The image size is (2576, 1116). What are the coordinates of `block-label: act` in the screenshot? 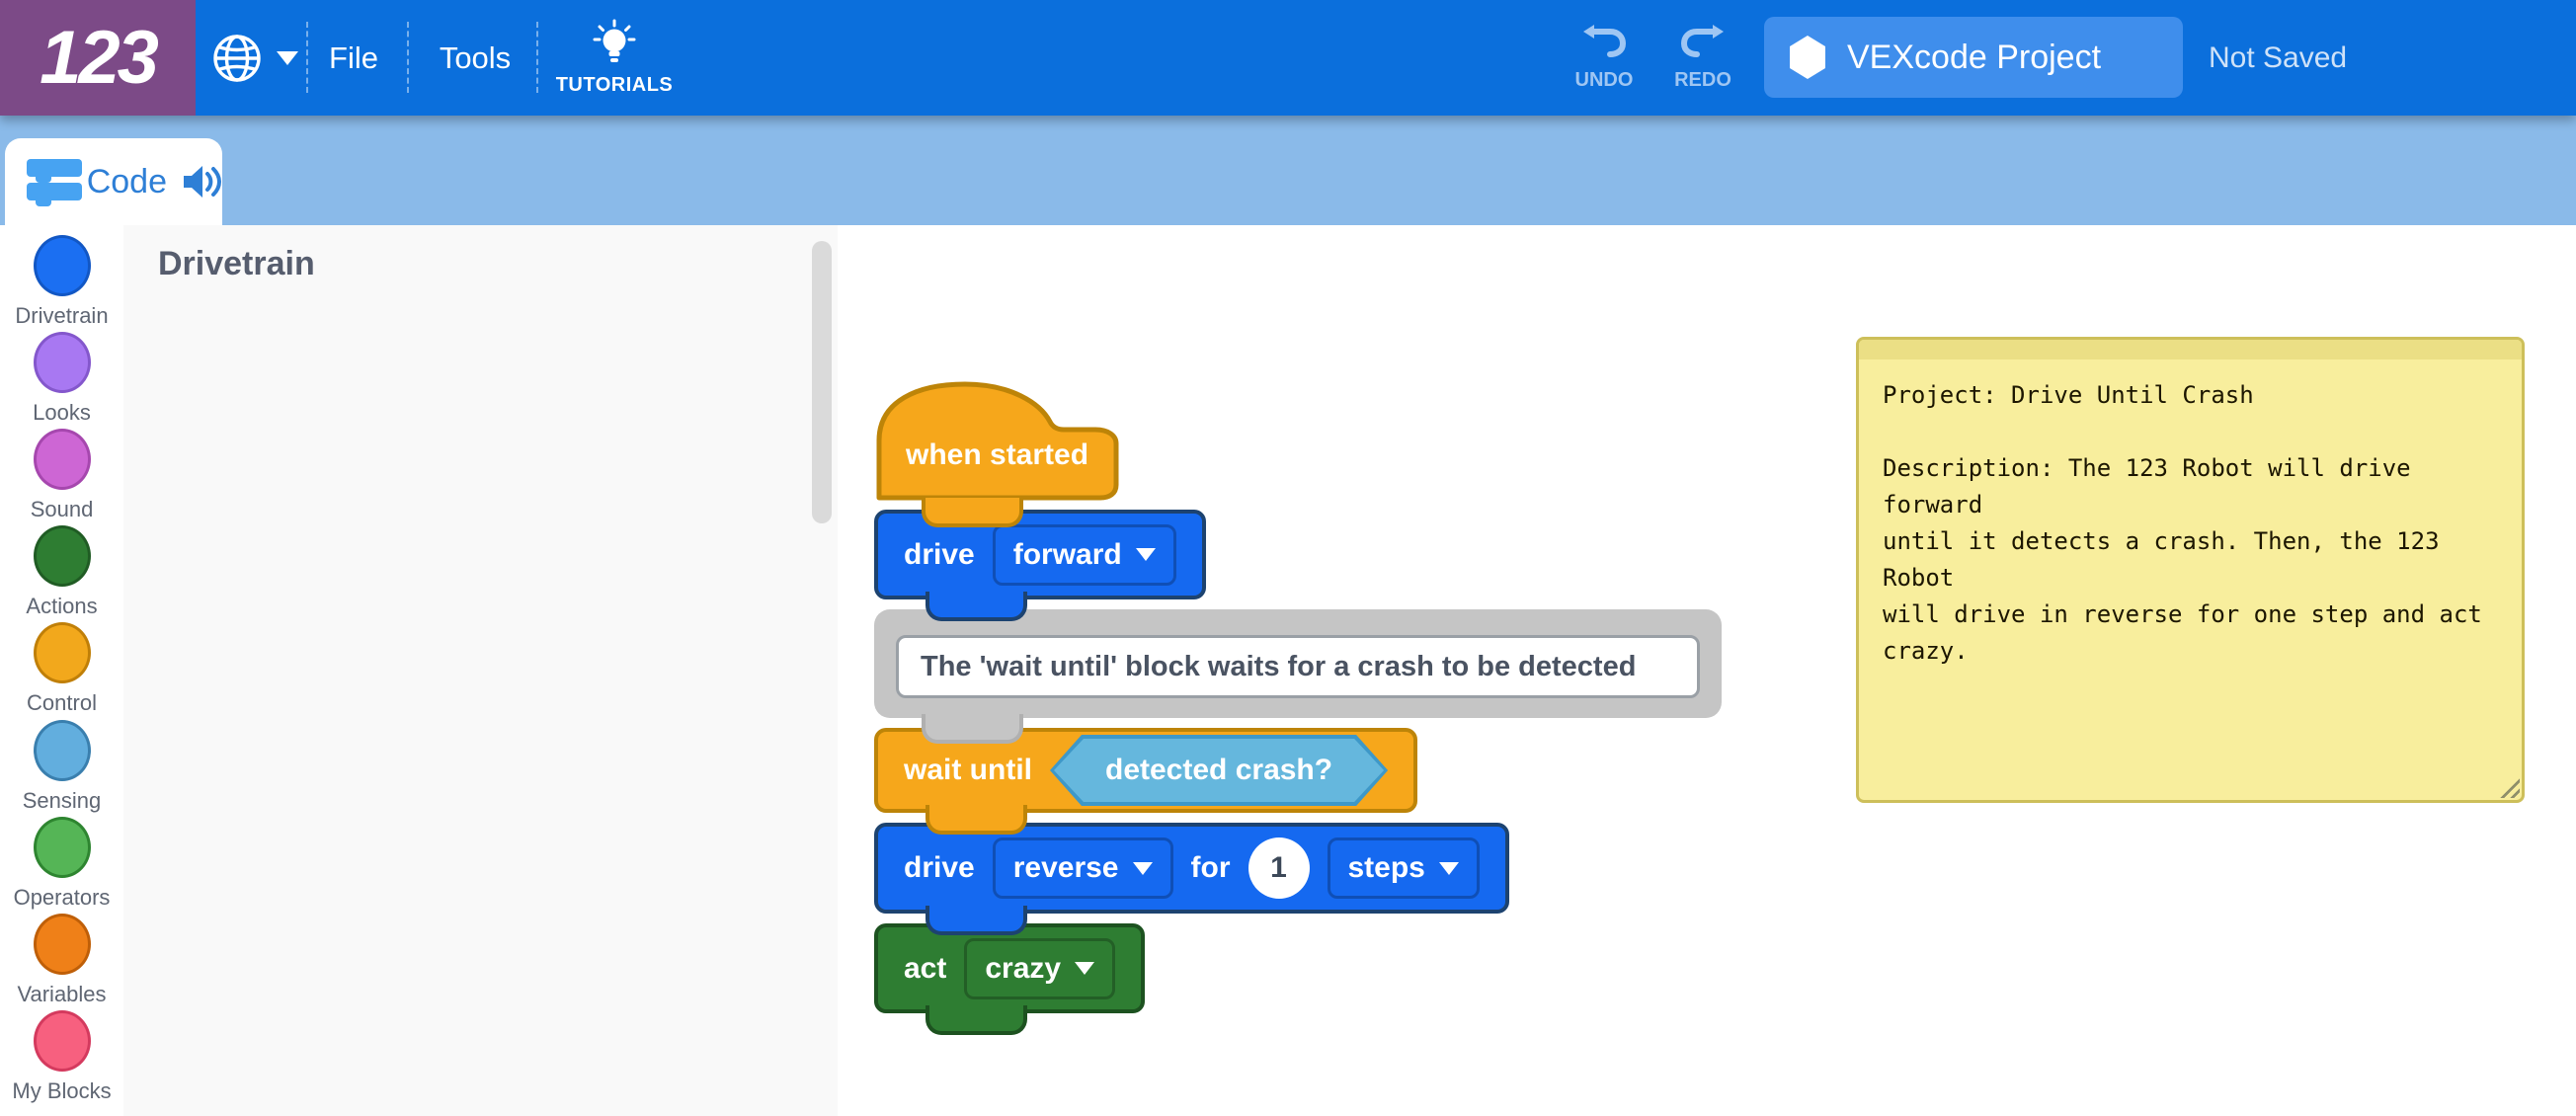 It's located at (925, 968).